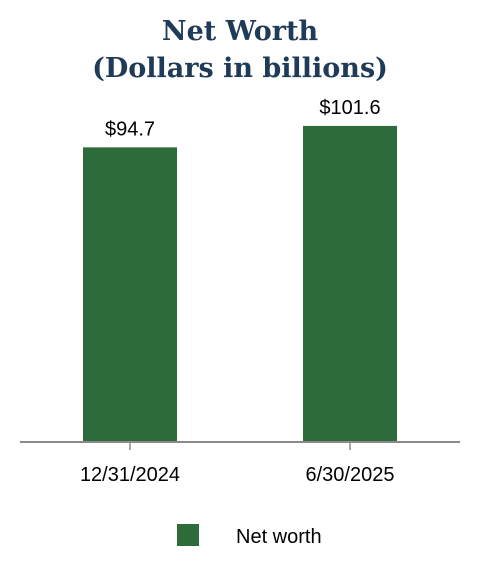  I want to click on legend: Net worth, so click(249, 536).